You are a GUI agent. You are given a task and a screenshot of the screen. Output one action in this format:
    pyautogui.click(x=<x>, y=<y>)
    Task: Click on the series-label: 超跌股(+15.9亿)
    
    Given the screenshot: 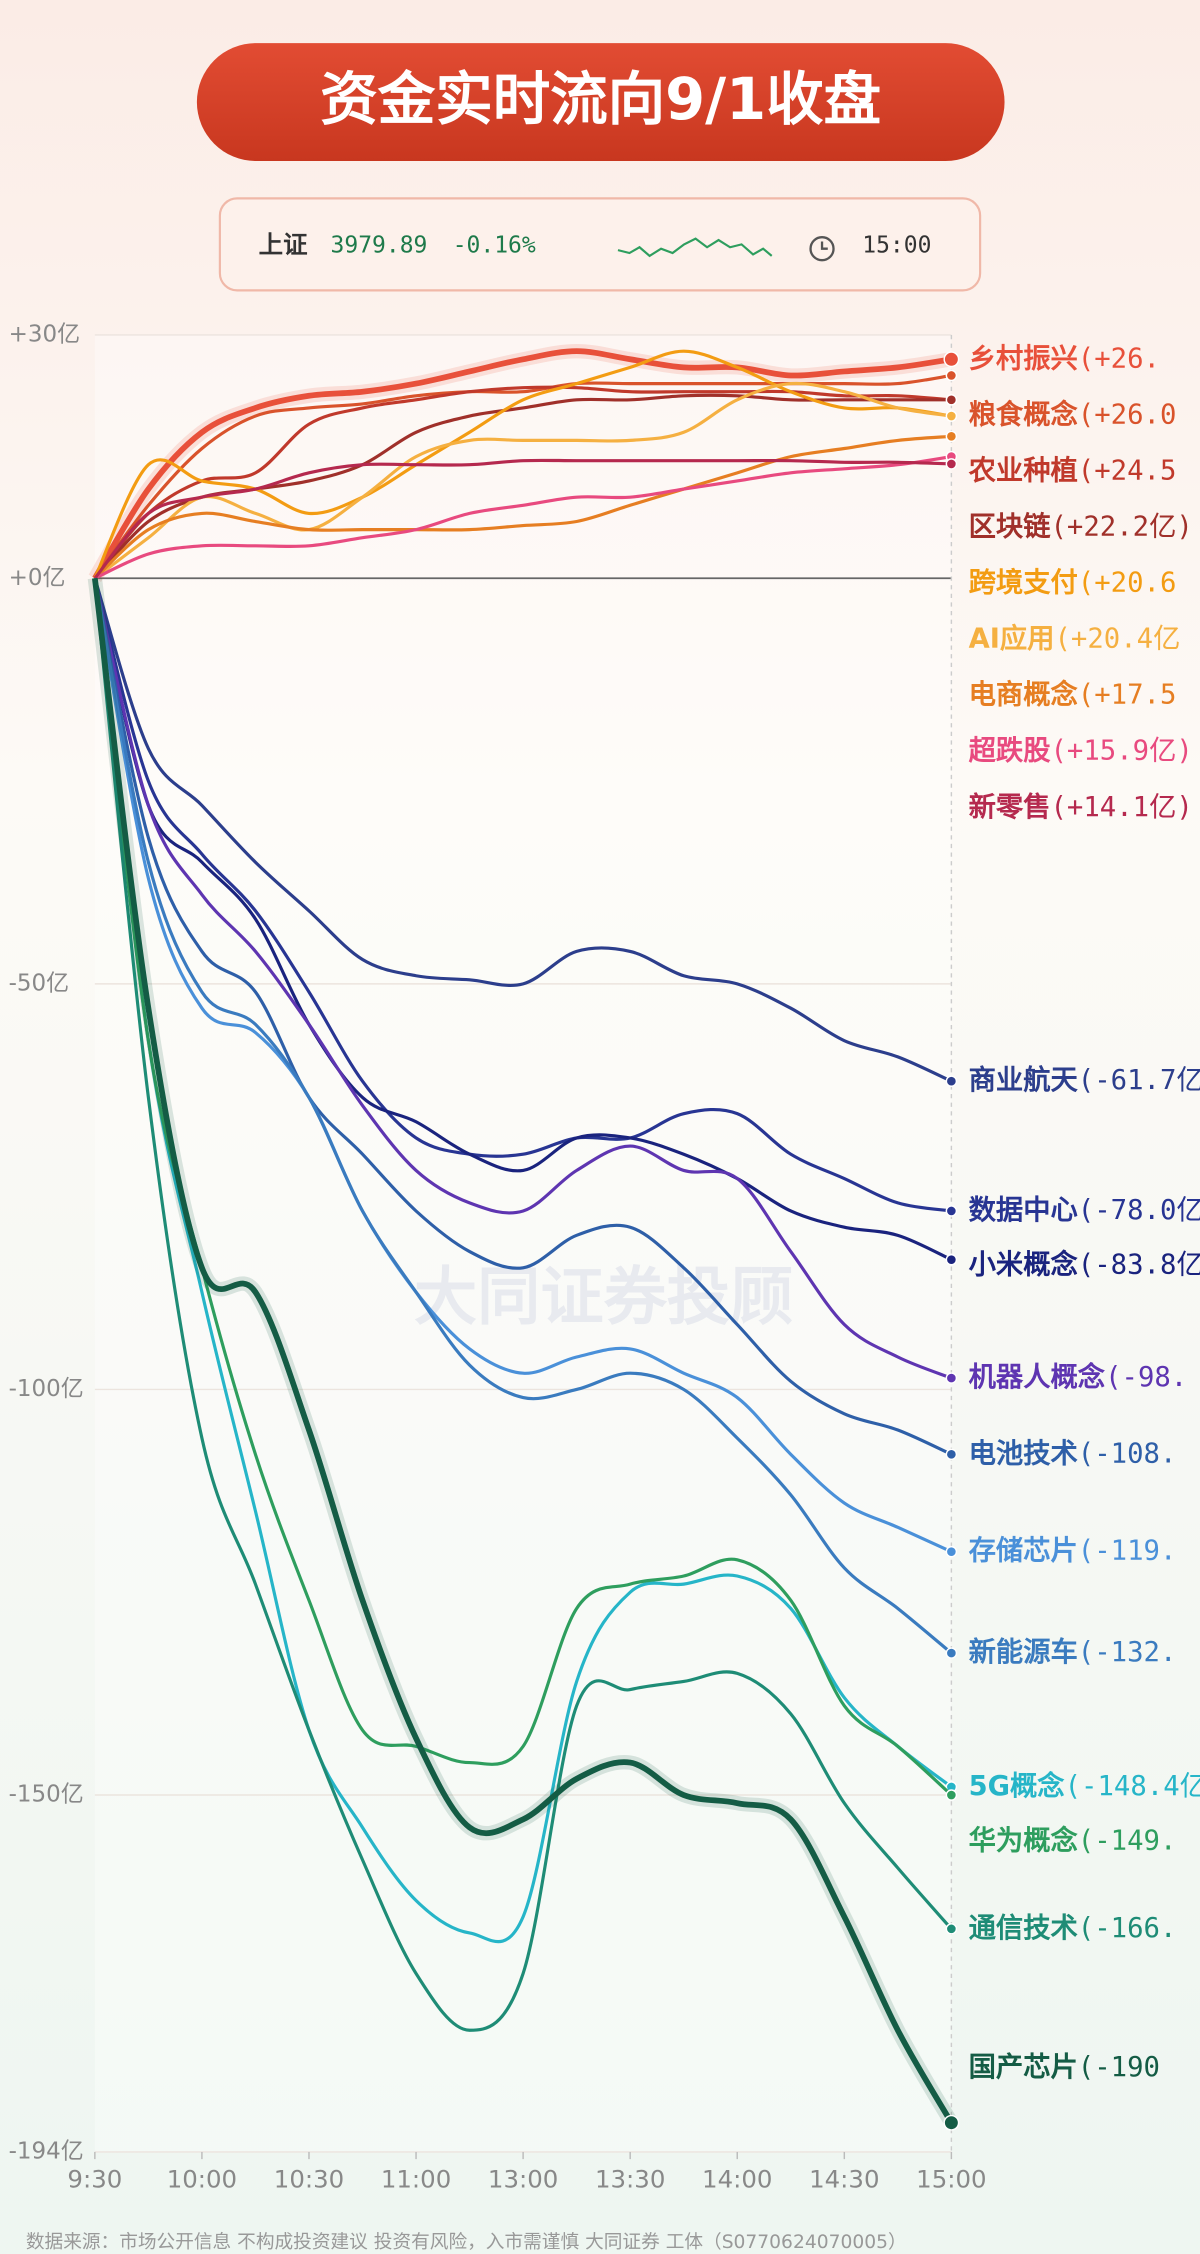 What is the action you would take?
    pyautogui.click(x=1081, y=750)
    